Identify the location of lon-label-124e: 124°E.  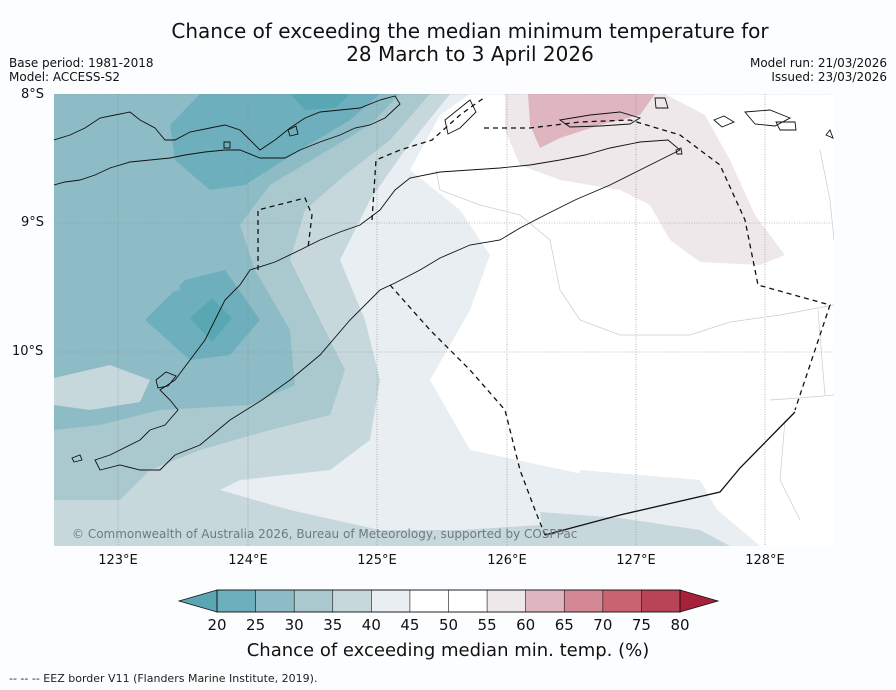
(248, 560).